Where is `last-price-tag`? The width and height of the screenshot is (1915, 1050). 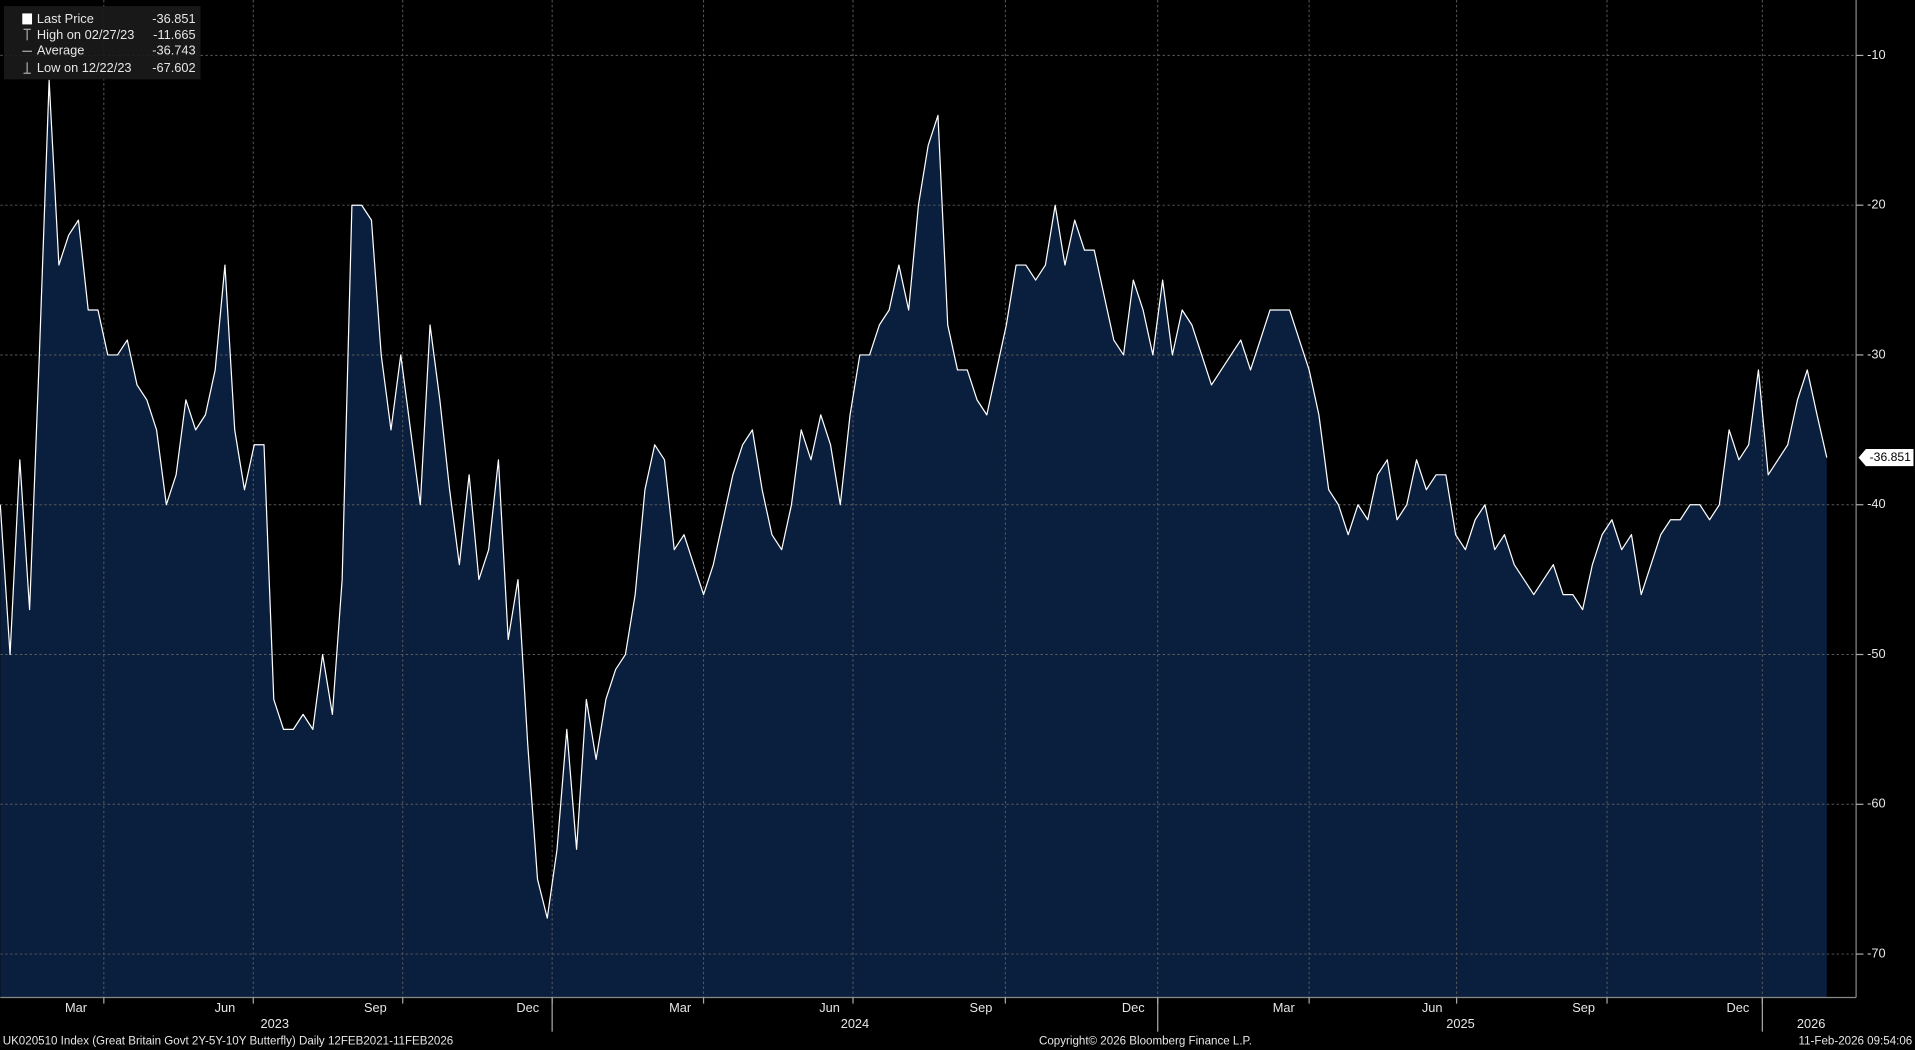 last-price-tag is located at coordinates (1886, 458).